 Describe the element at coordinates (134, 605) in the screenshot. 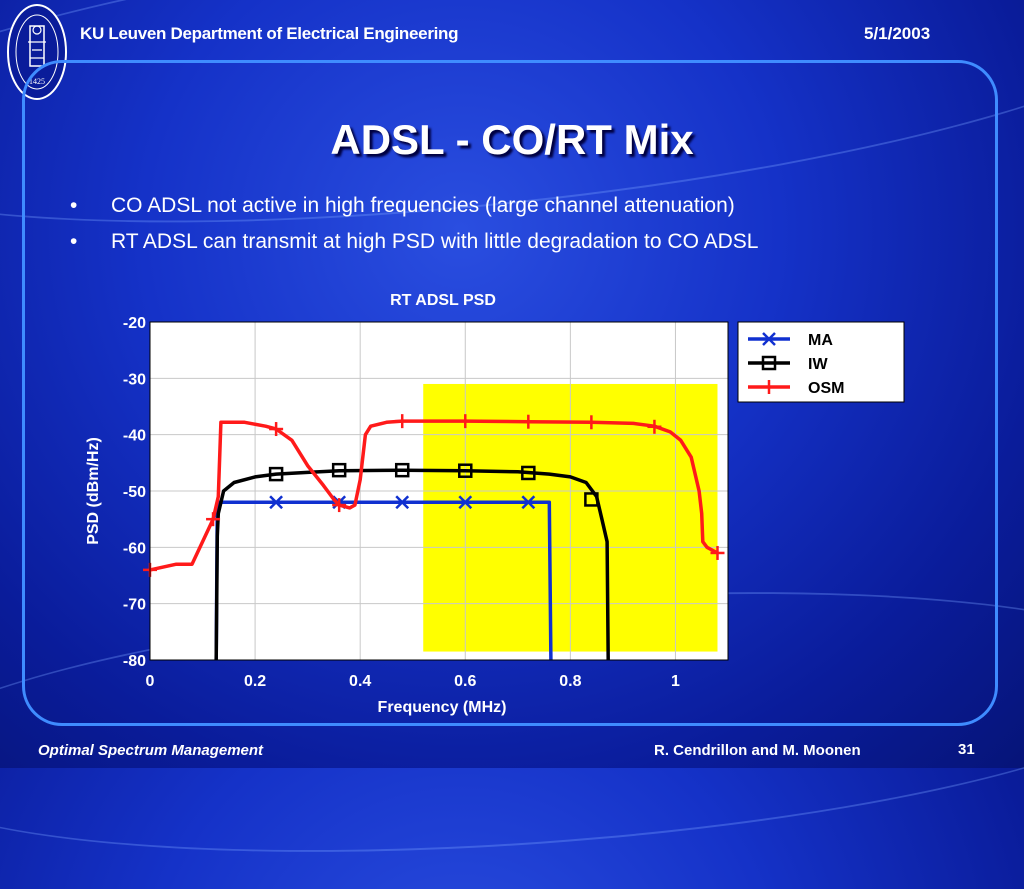

I see `y-tick-label: -70` at that location.